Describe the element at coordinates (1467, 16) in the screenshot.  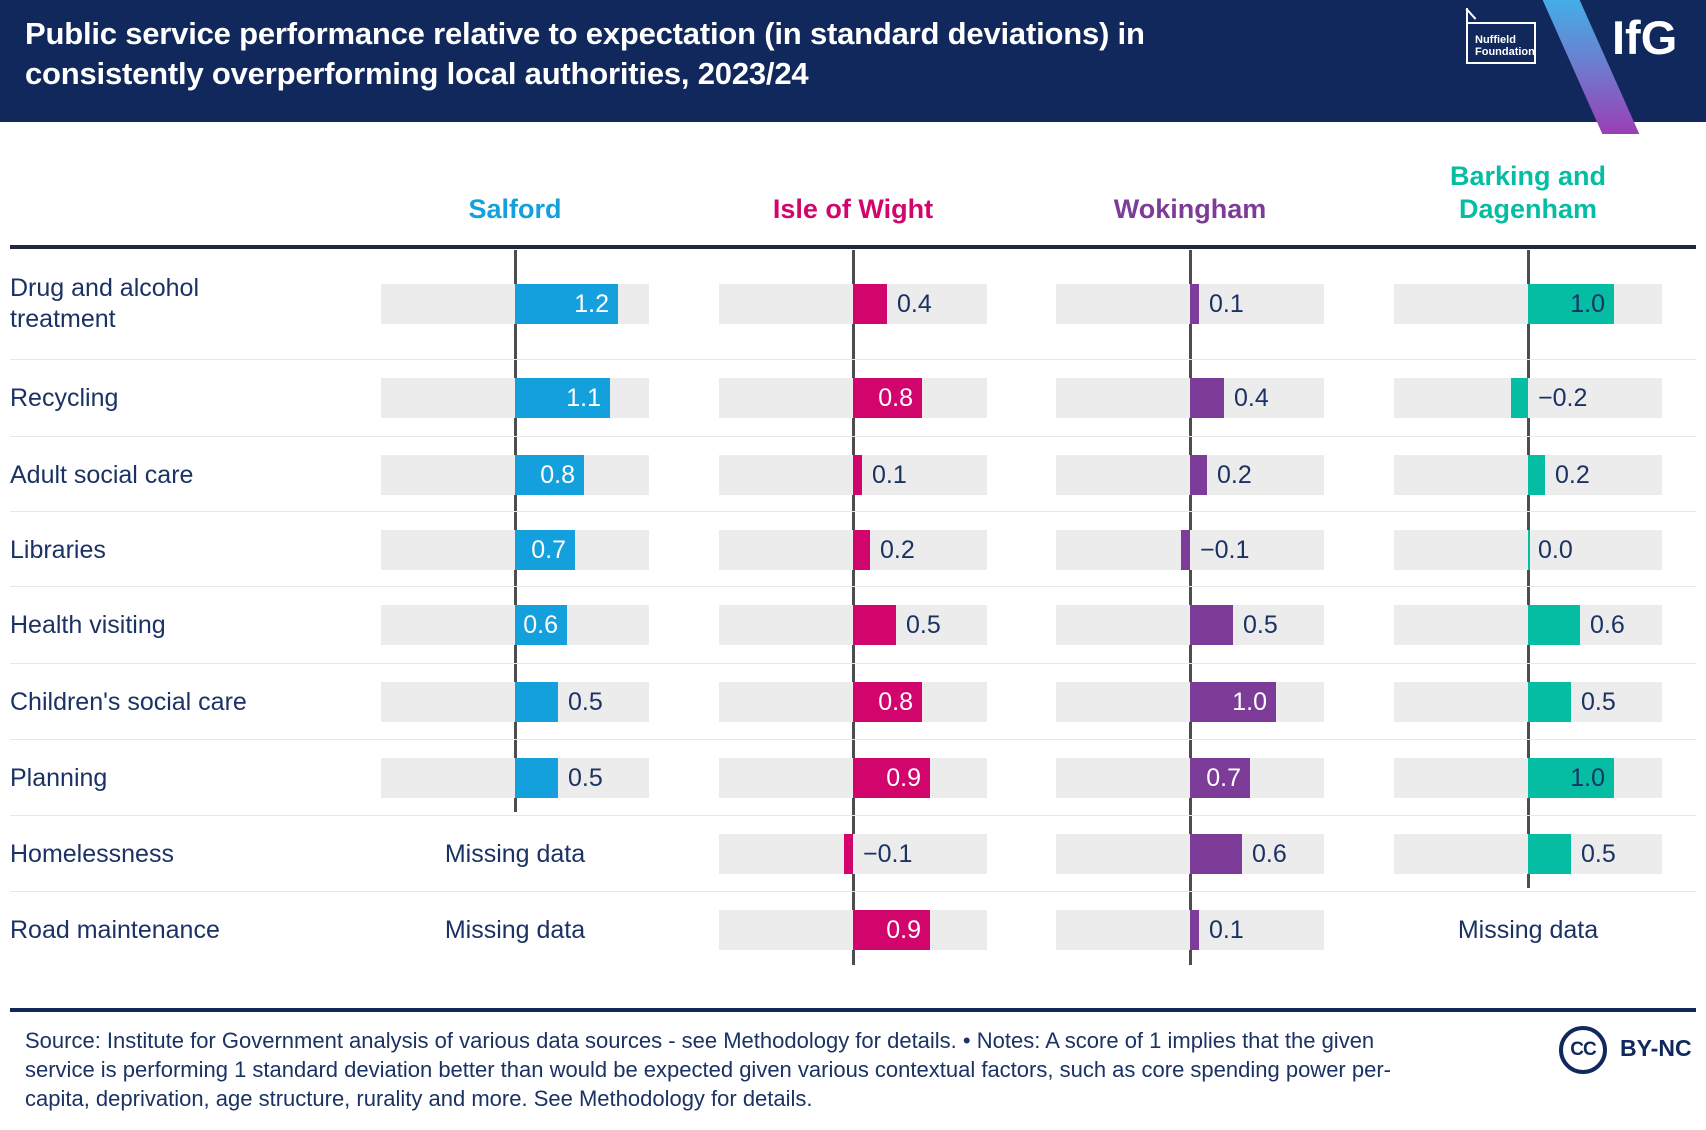
I see `nuffield-logo-notch` at that location.